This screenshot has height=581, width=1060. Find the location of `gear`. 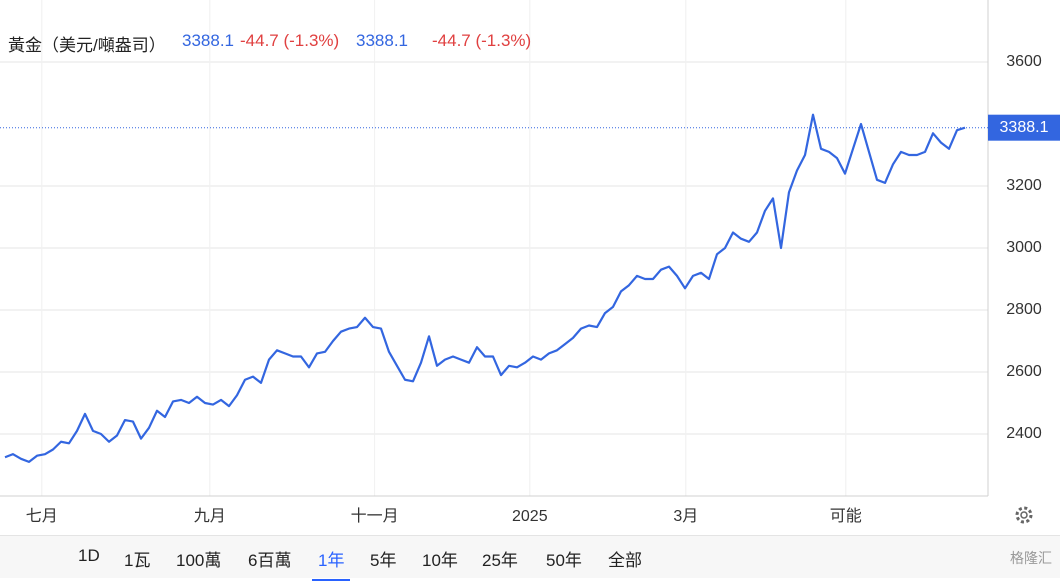

gear is located at coordinates (1024, 515).